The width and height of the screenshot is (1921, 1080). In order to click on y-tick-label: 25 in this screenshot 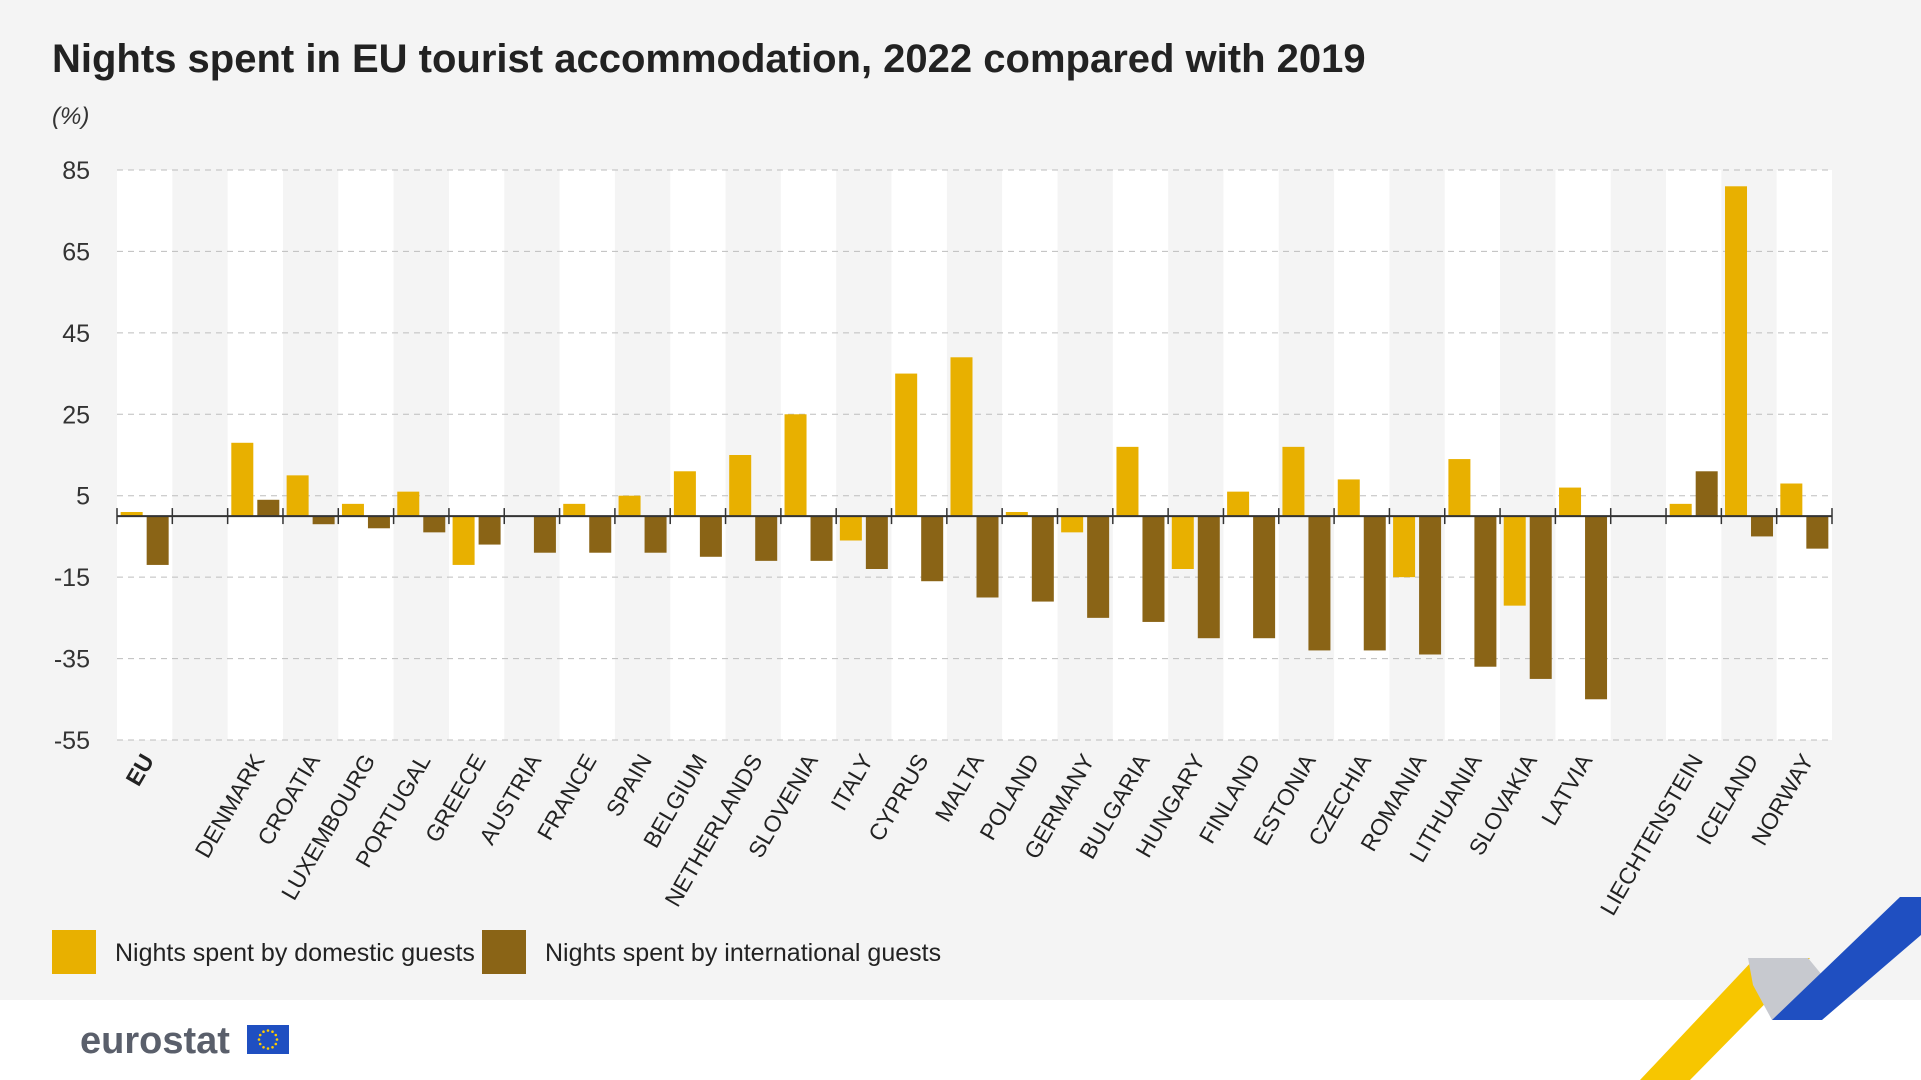, I will do `click(76, 415)`.